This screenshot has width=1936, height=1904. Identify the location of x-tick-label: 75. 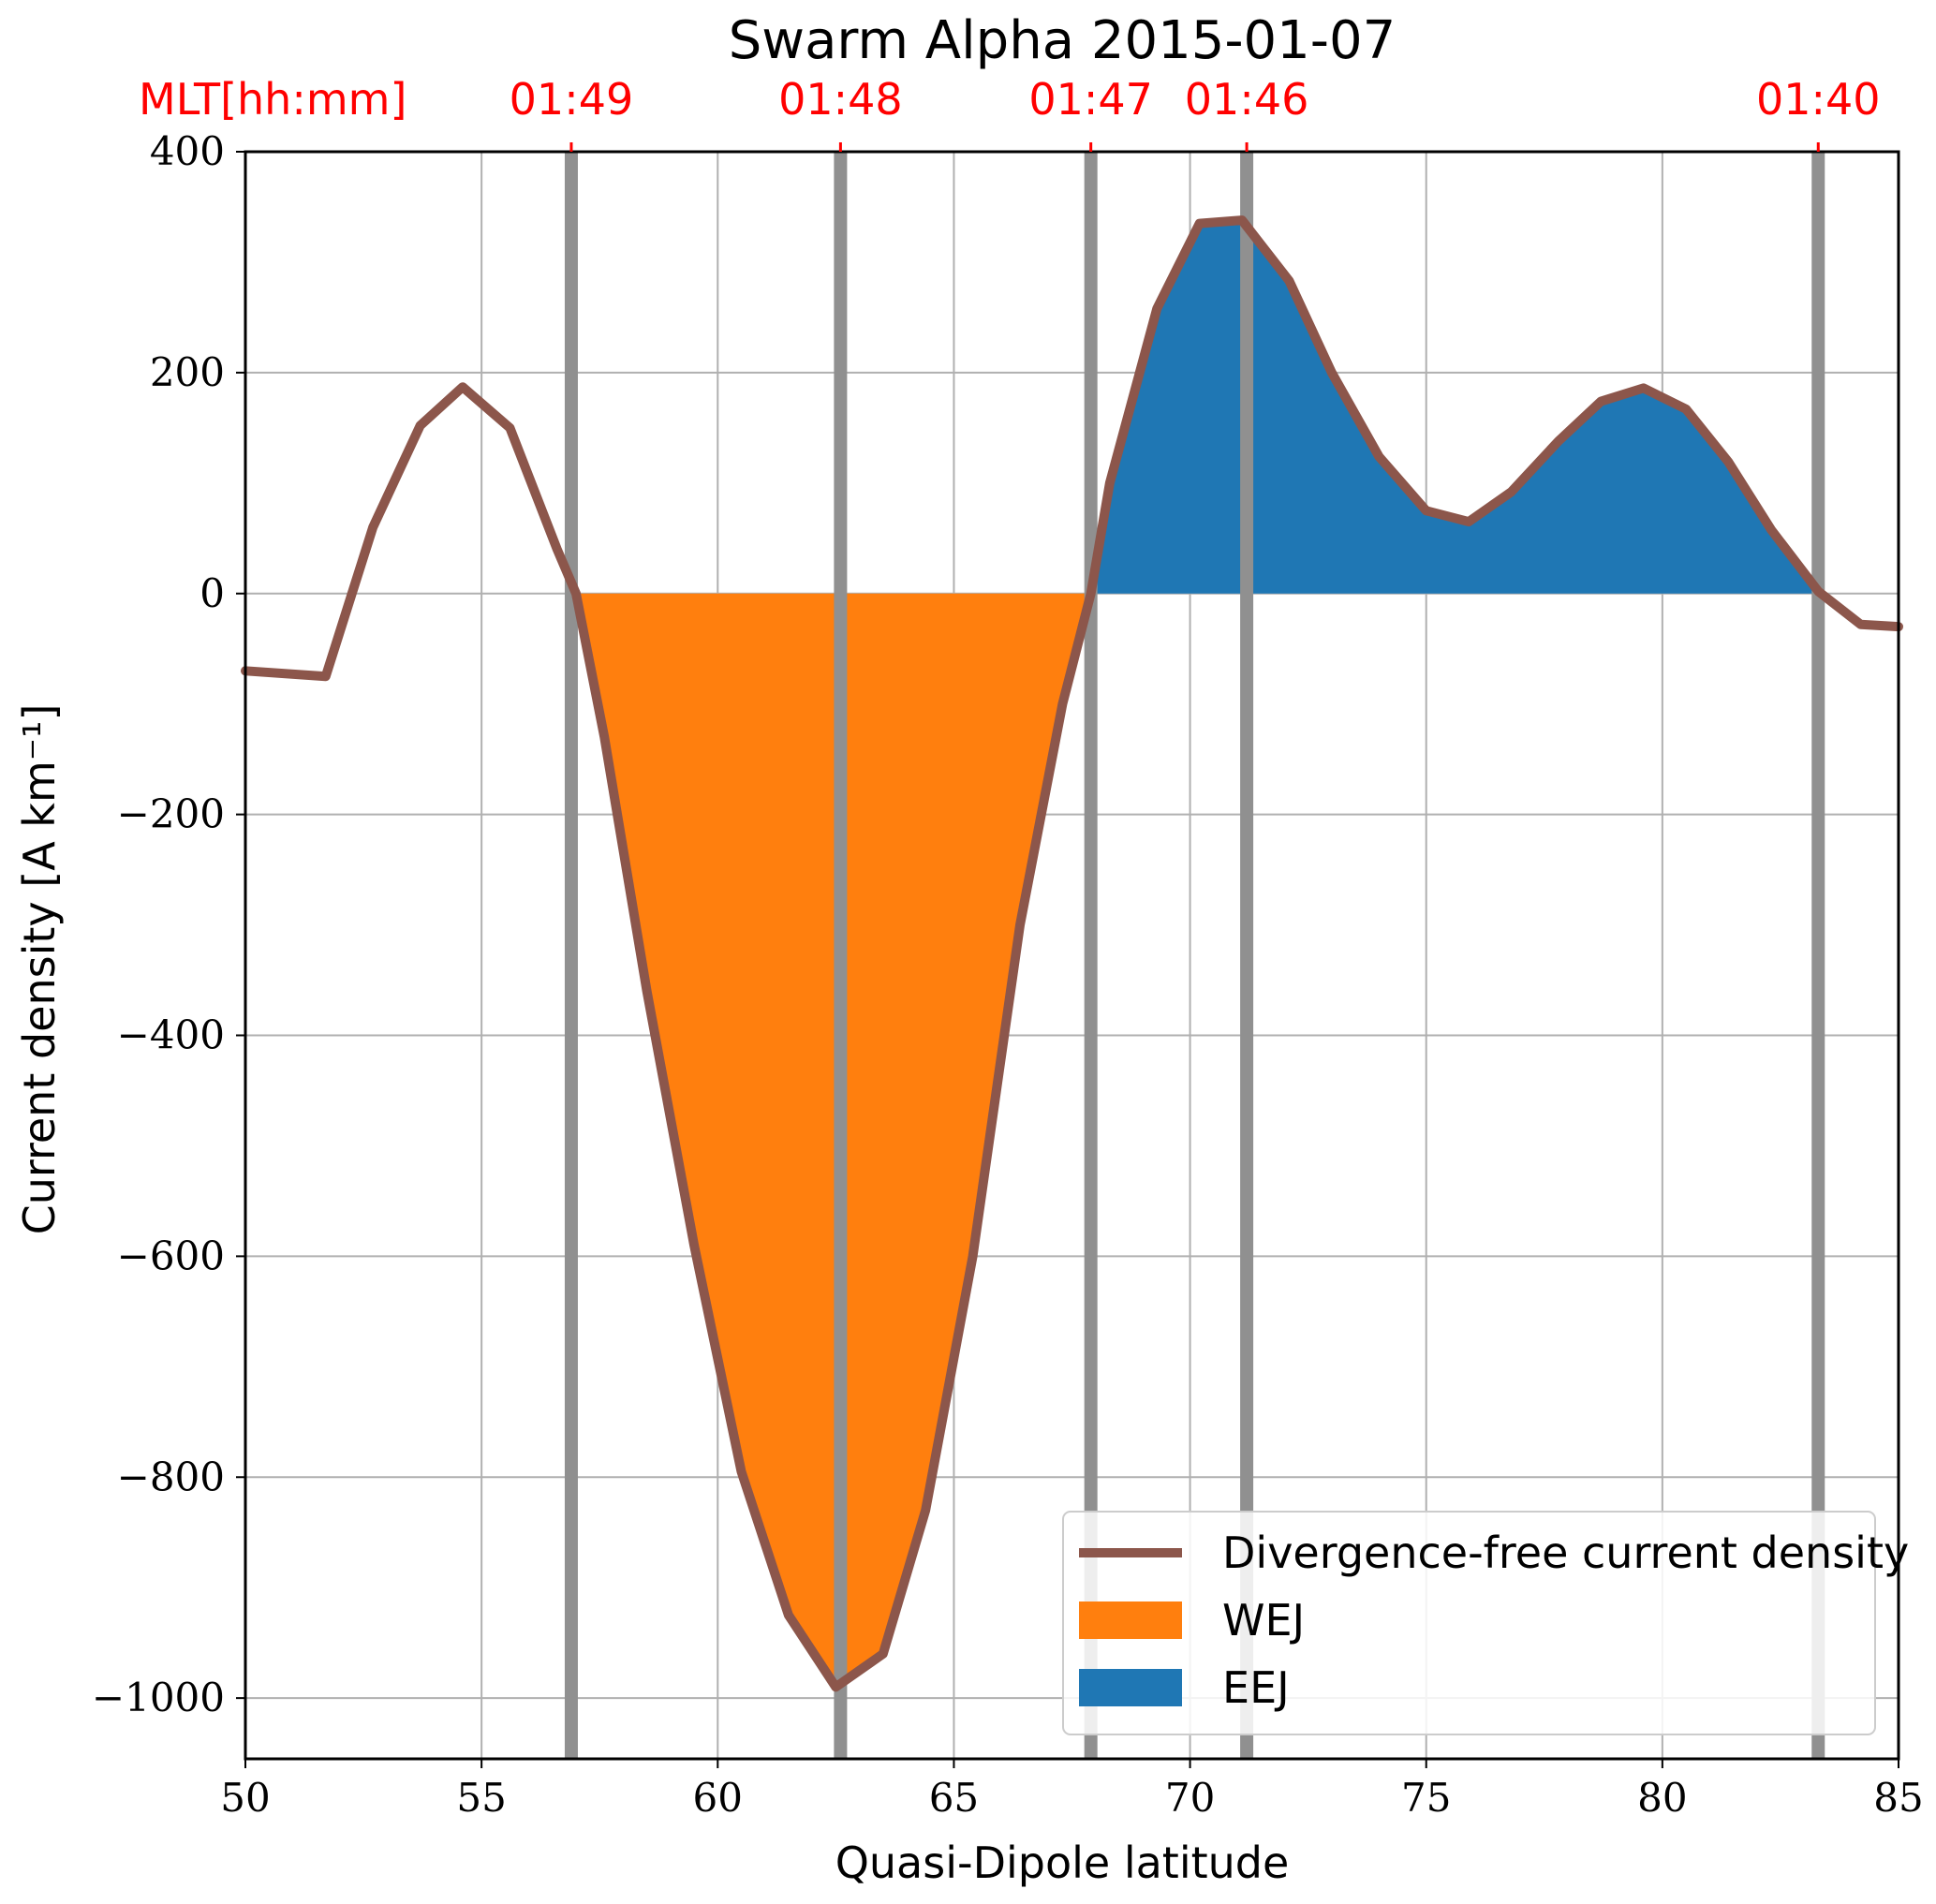
(1426, 1798).